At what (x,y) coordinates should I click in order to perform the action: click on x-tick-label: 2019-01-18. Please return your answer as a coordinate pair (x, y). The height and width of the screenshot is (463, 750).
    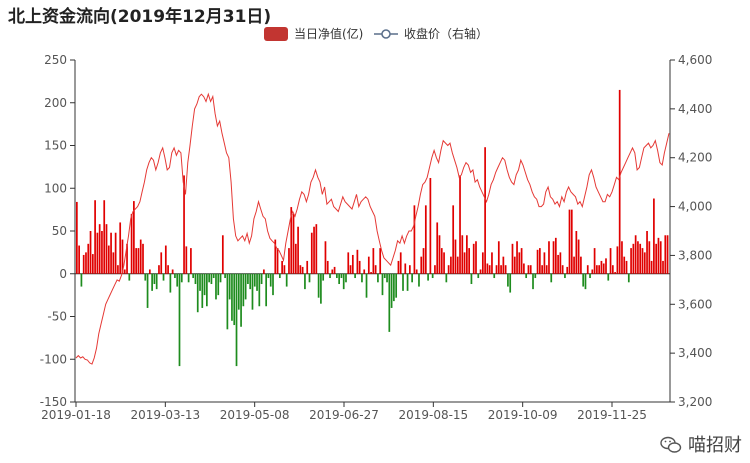
    Looking at the image, I should click on (76, 415).